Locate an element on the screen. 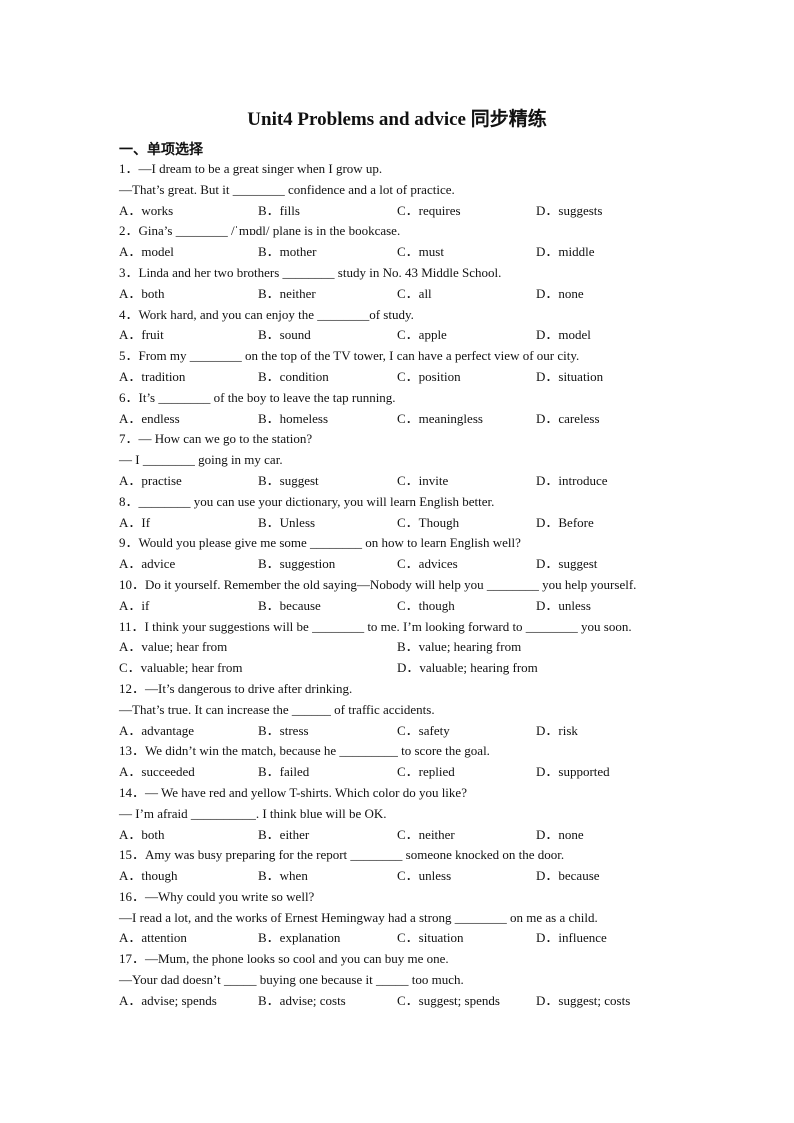 Image resolution: width=794 pixels, height=1123 pixels. options-row: A．fruit B．sound C．apple D．model is located at coordinates (419, 335).